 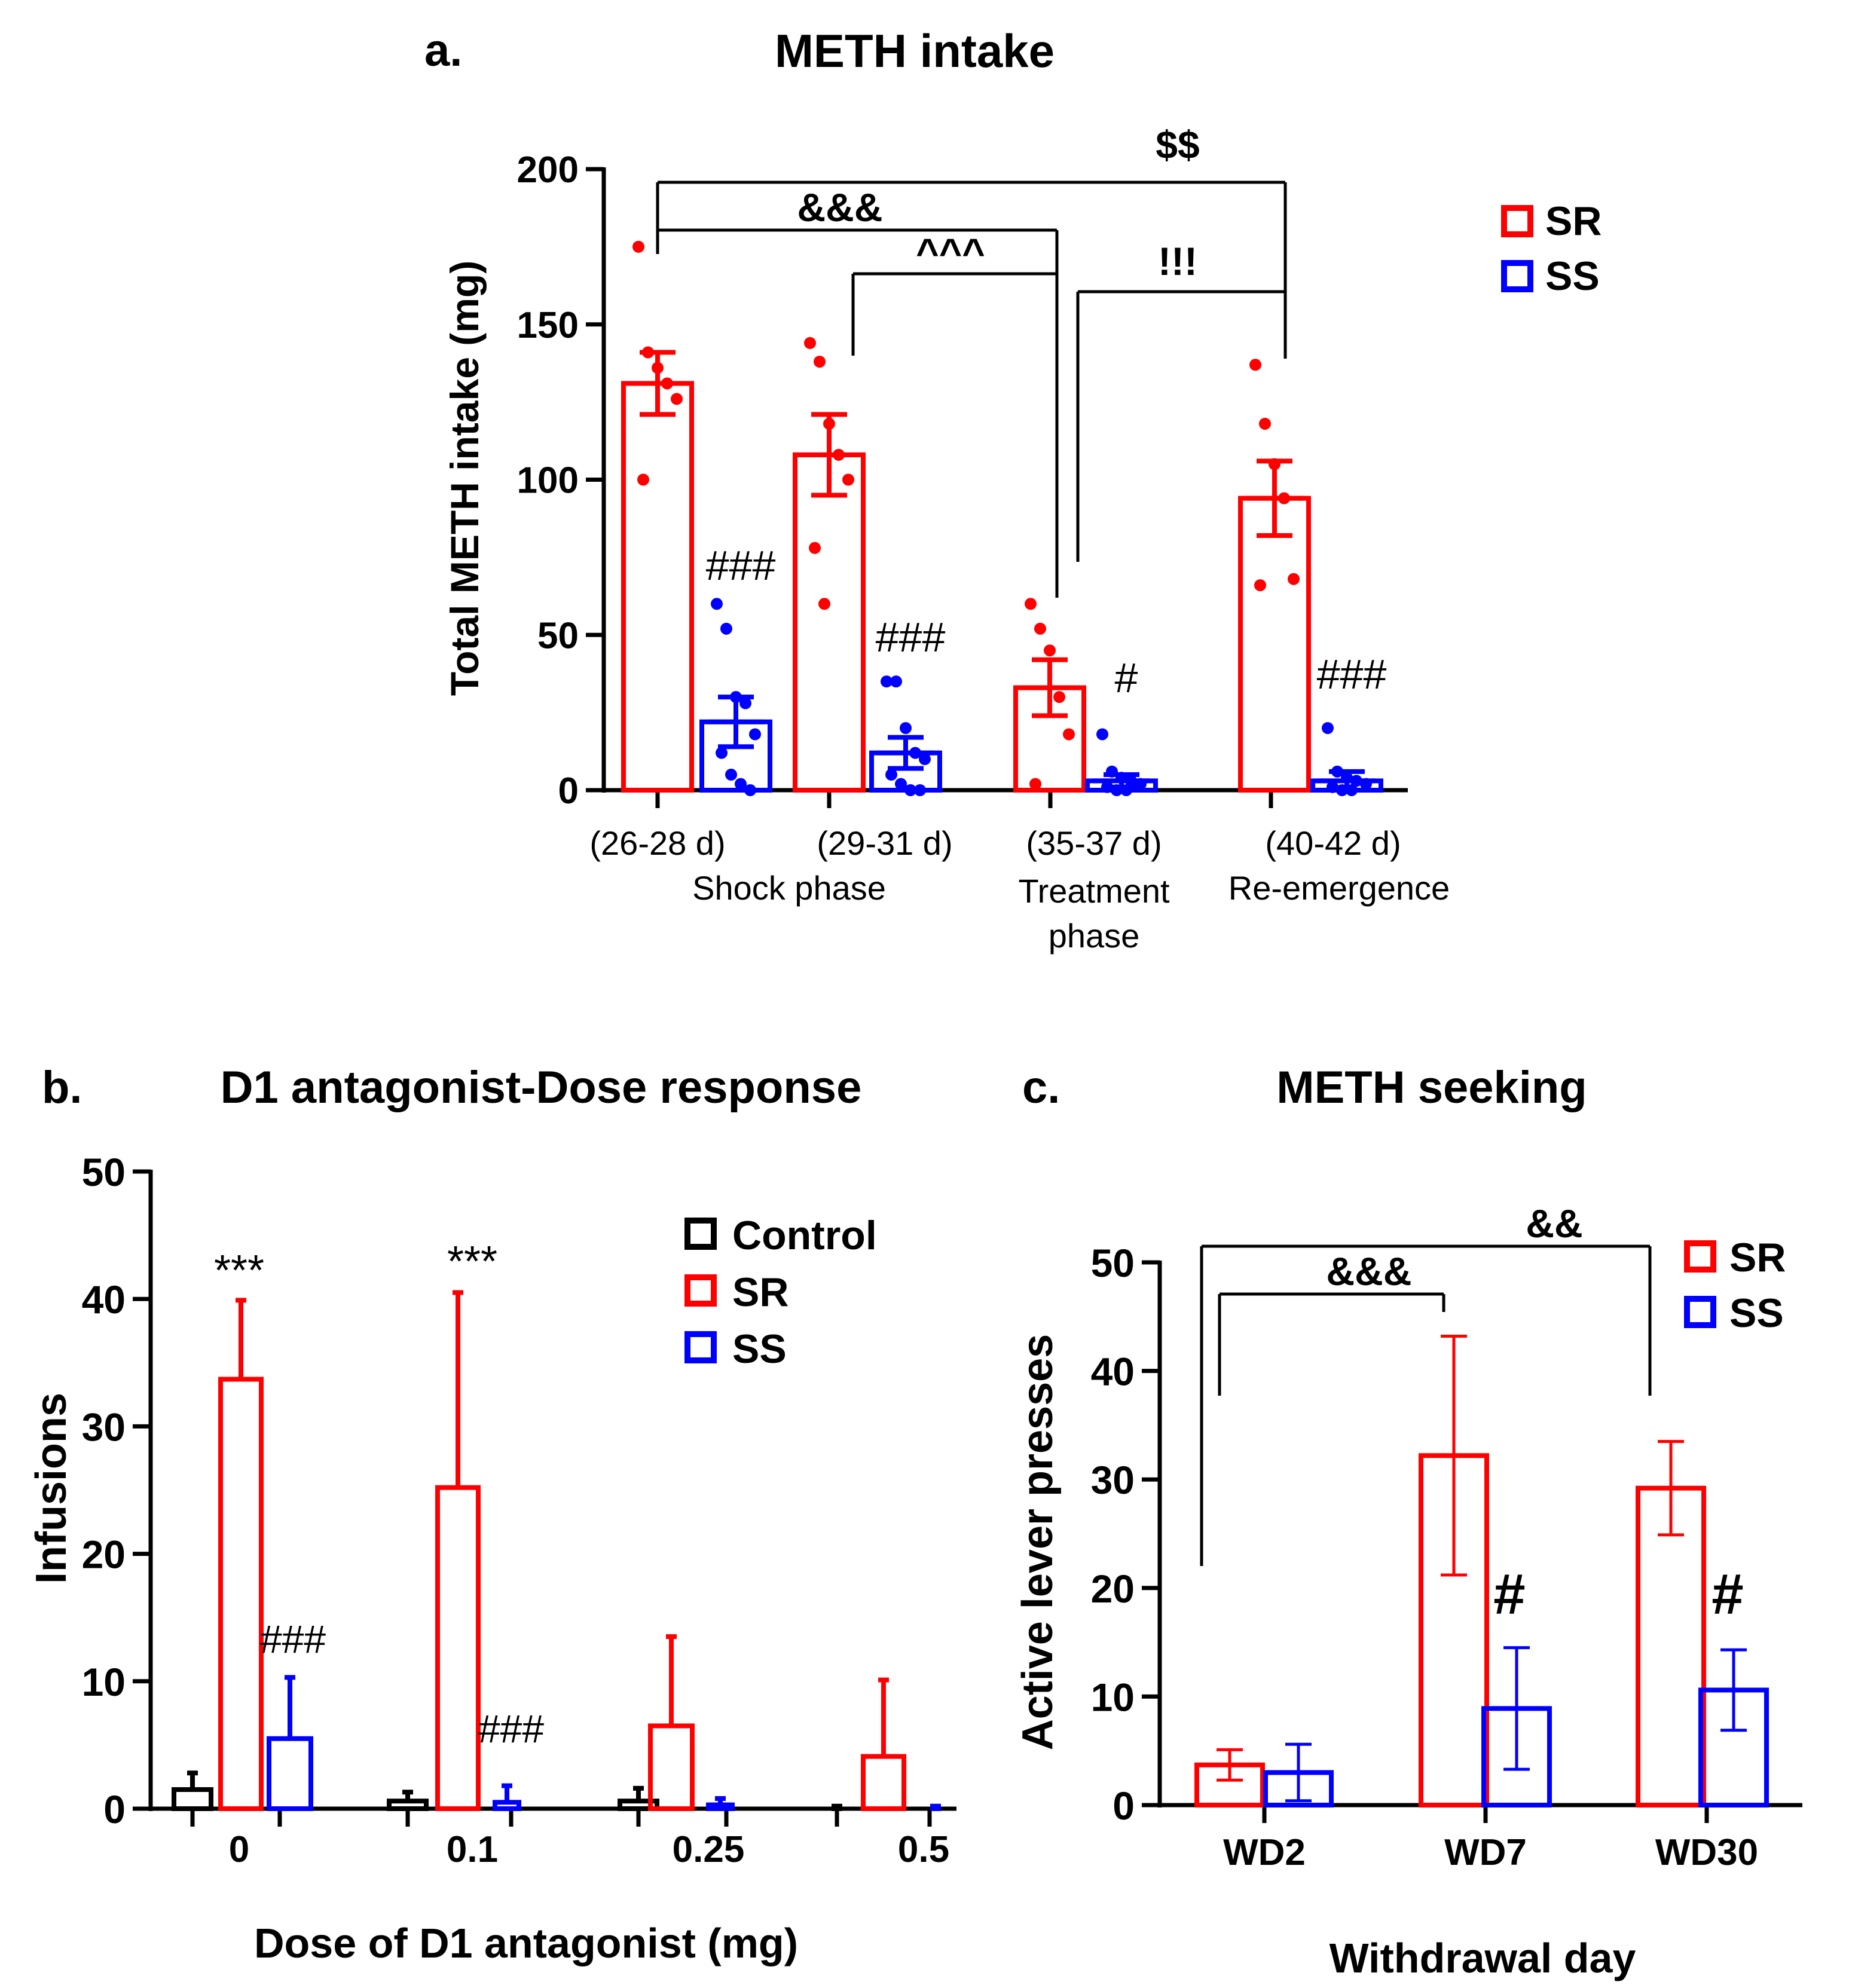 I want to click on panel-c-bars, so click(x=1481, y=1571).